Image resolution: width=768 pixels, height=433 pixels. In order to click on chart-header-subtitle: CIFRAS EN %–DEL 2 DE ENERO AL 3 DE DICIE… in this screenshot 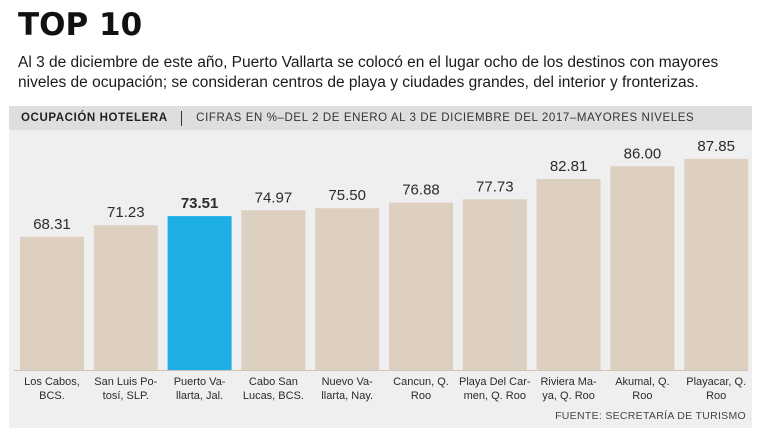, I will do `click(445, 118)`.